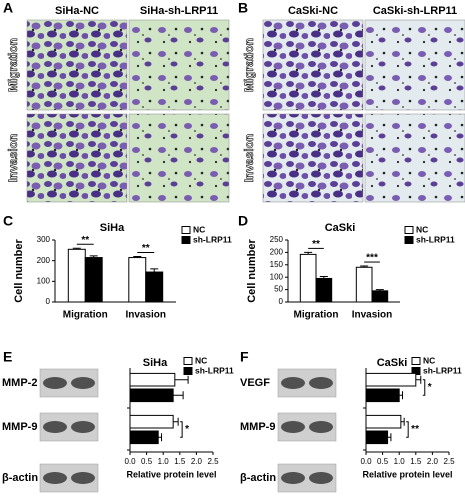 The width and height of the screenshot is (465, 500). What do you see at coordinates (243, 8) in the screenshot?
I see `panel-letter: B` at bounding box center [243, 8].